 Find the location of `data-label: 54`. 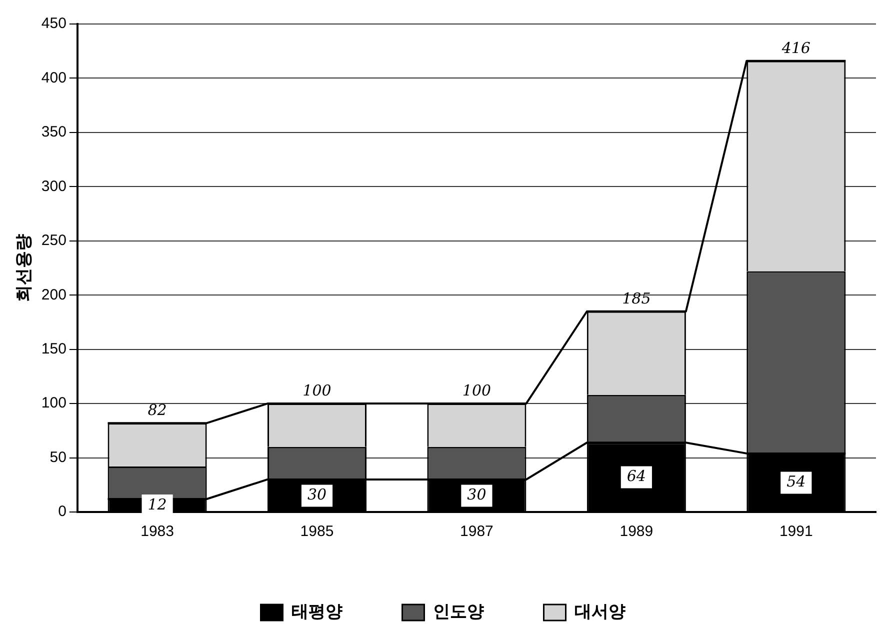

data-label: 54 is located at coordinates (796, 481).